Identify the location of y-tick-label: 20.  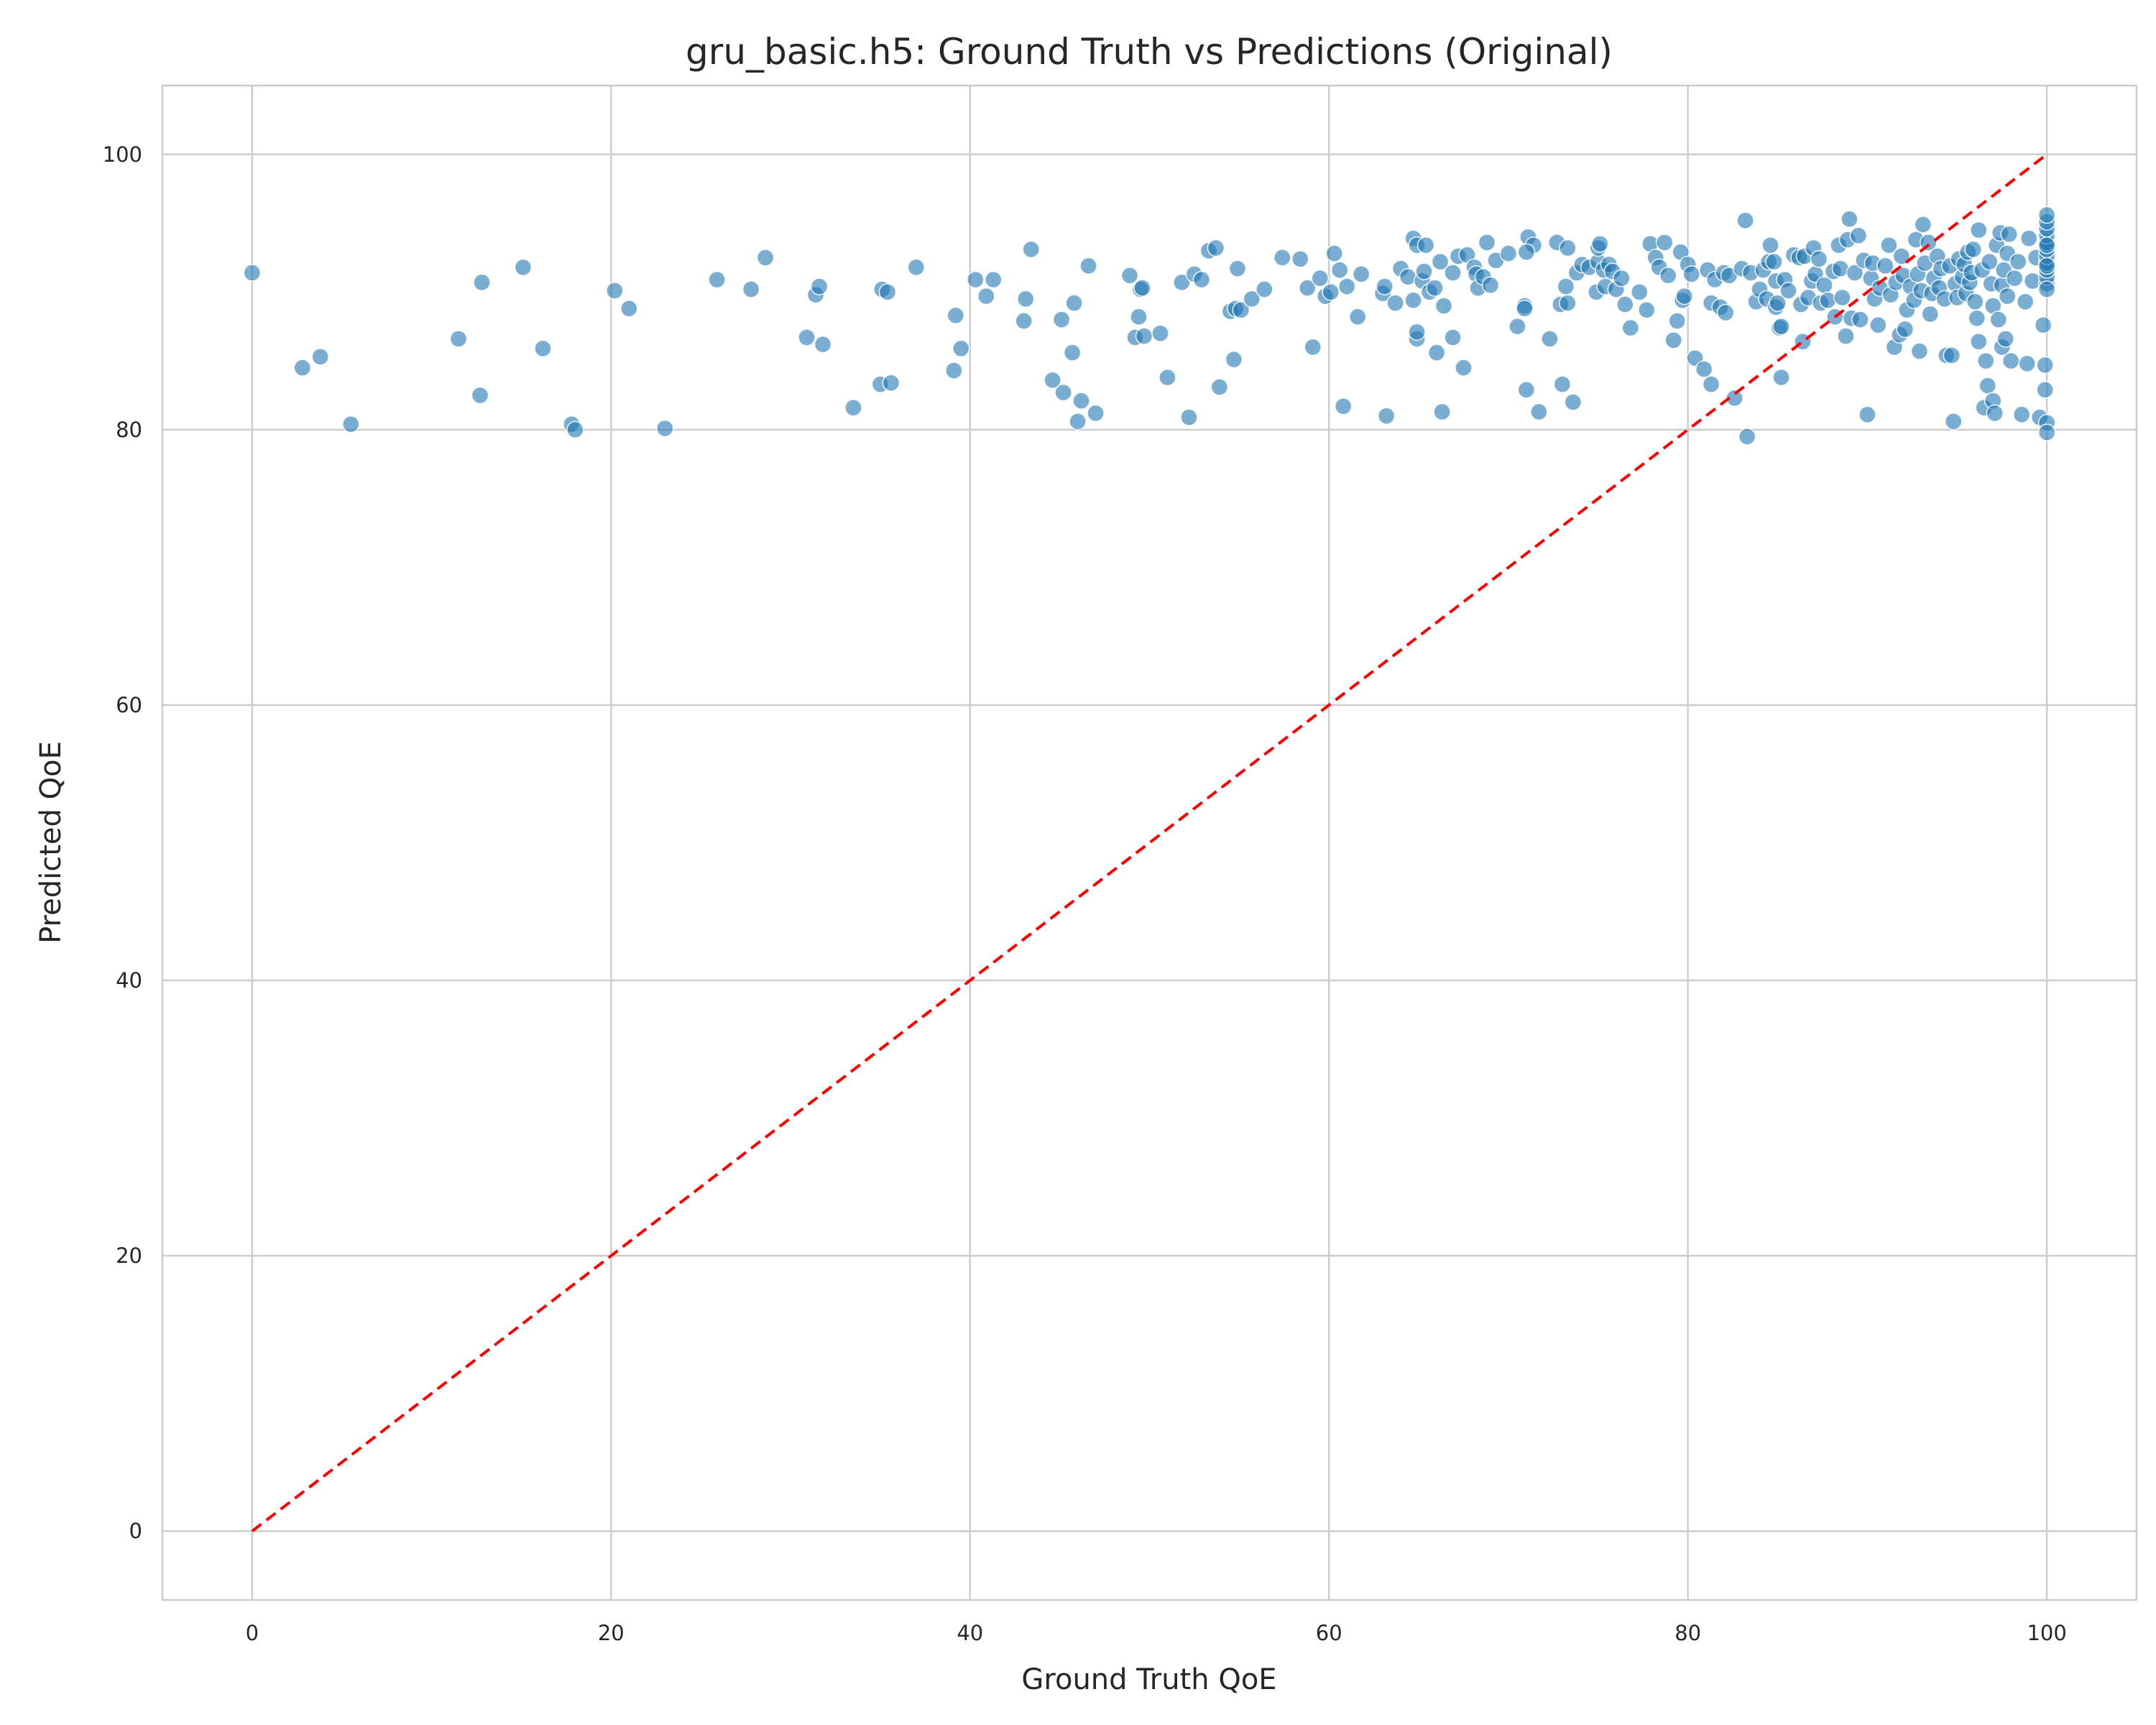
(129, 1255).